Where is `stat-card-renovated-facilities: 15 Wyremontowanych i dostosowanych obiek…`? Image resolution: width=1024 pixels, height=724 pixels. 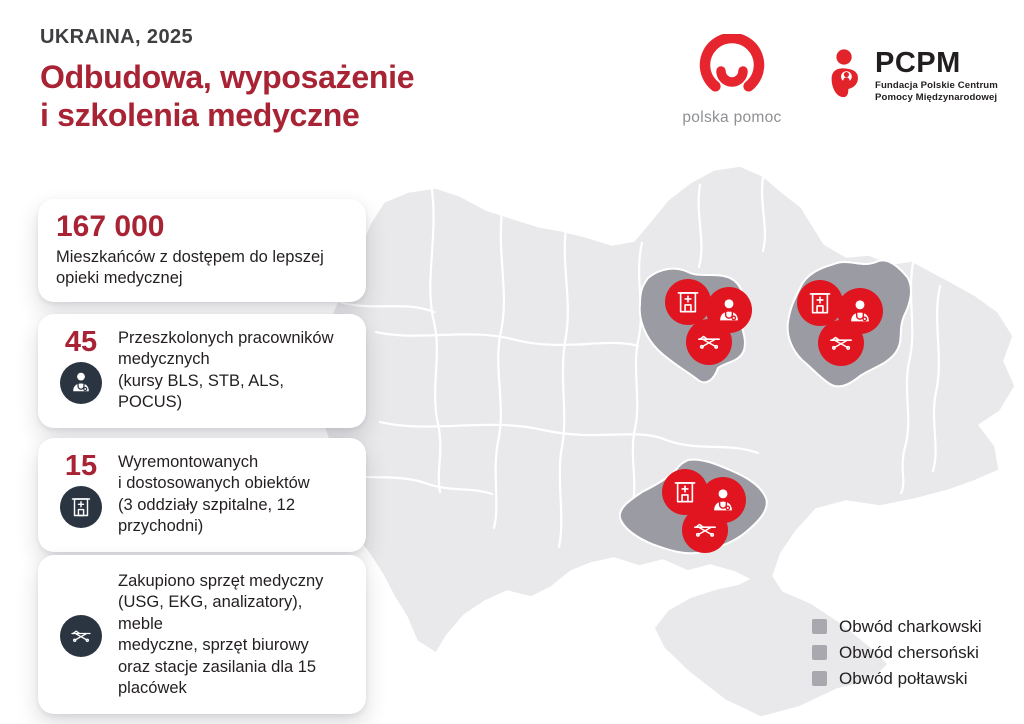
stat-card-renovated-facilities: 15 Wyremontowanych i dostosowanych obiek… is located at coordinates (202, 495).